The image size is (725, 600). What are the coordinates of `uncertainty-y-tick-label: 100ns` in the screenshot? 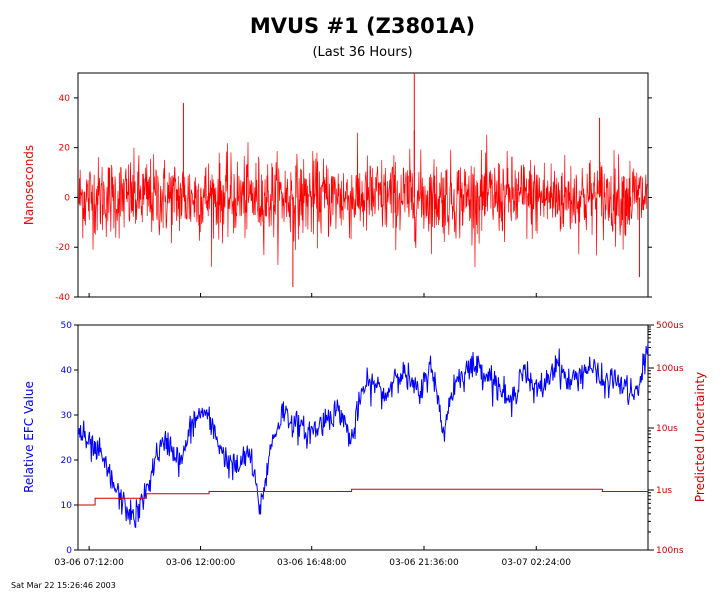 It's located at (670, 551).